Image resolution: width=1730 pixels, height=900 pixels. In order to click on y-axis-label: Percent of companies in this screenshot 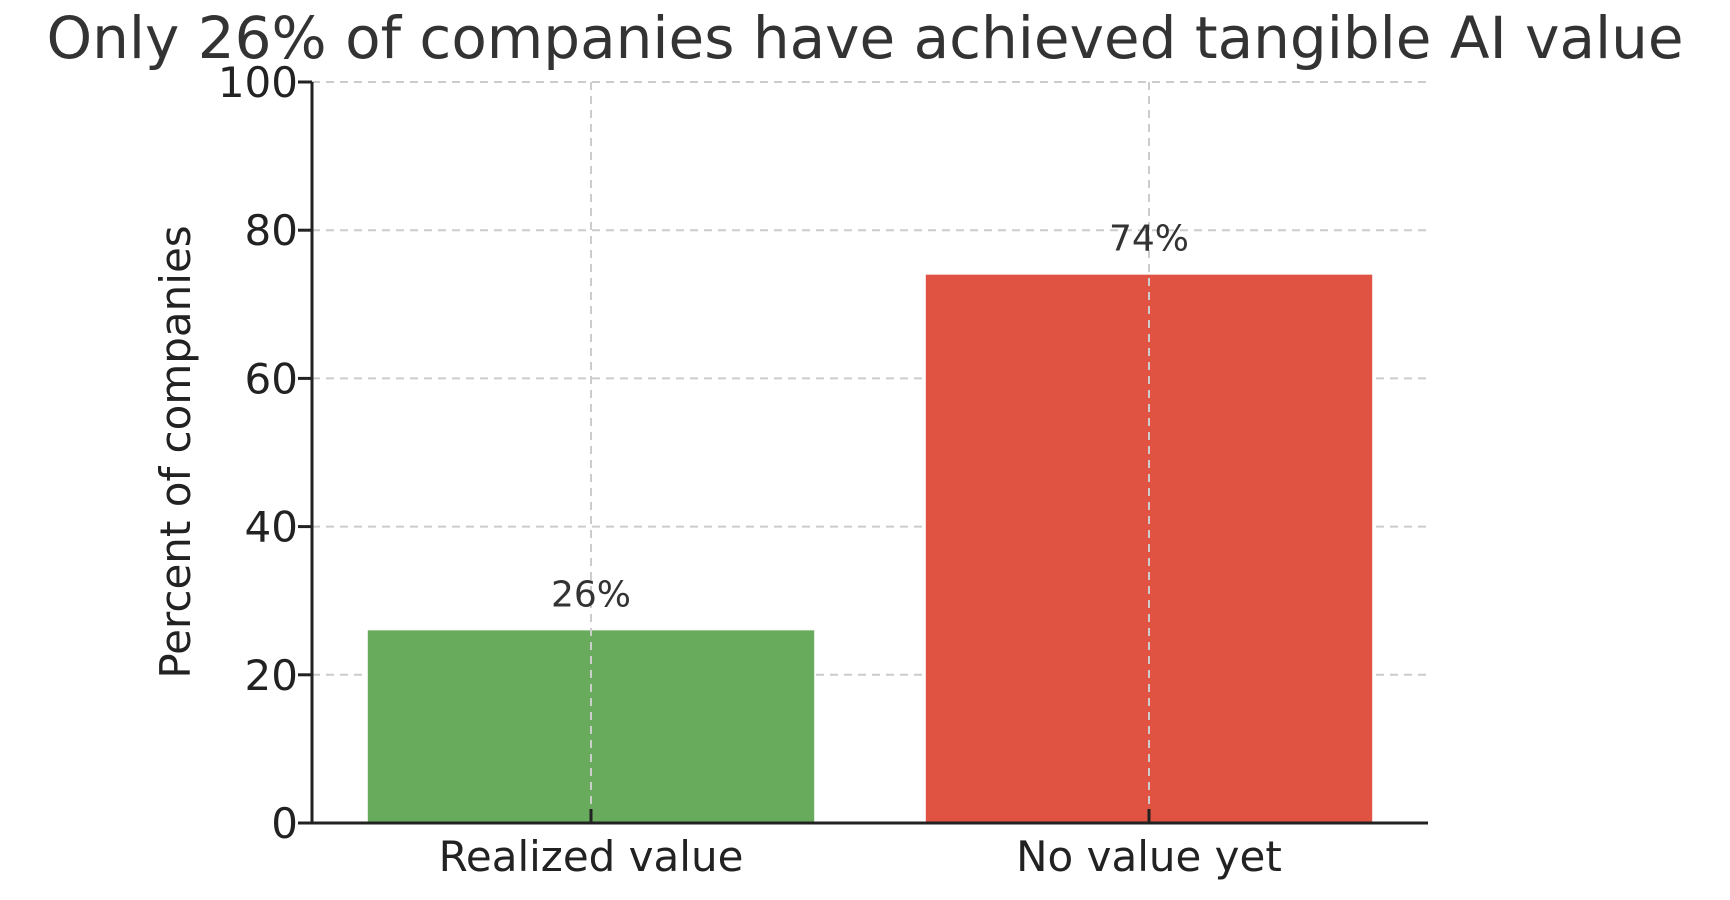, I will do `click(175, 451)`.